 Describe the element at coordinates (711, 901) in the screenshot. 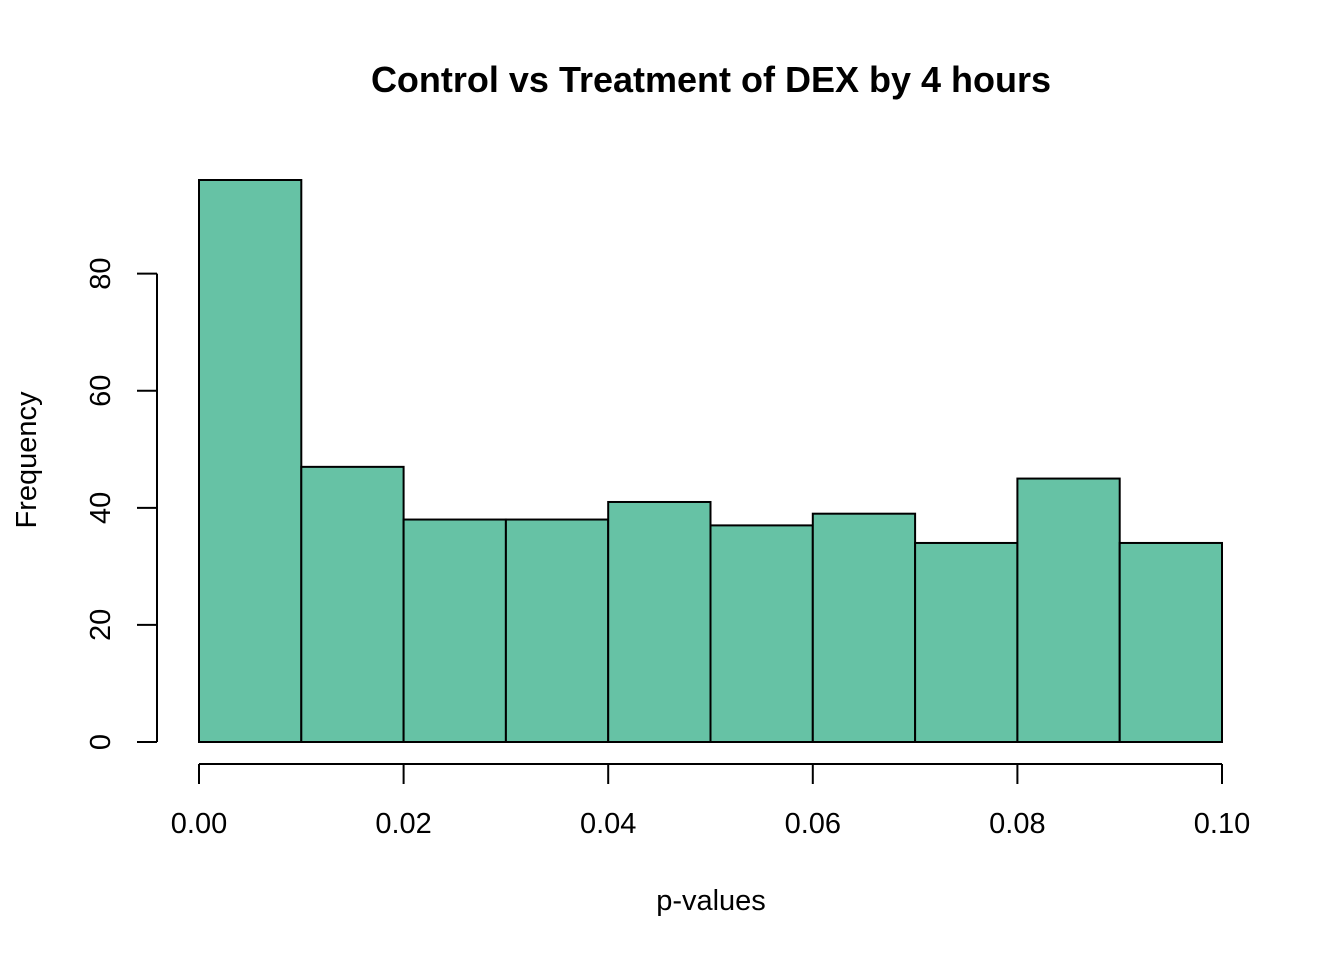

I see `x-axis-label: p-values` at that location.